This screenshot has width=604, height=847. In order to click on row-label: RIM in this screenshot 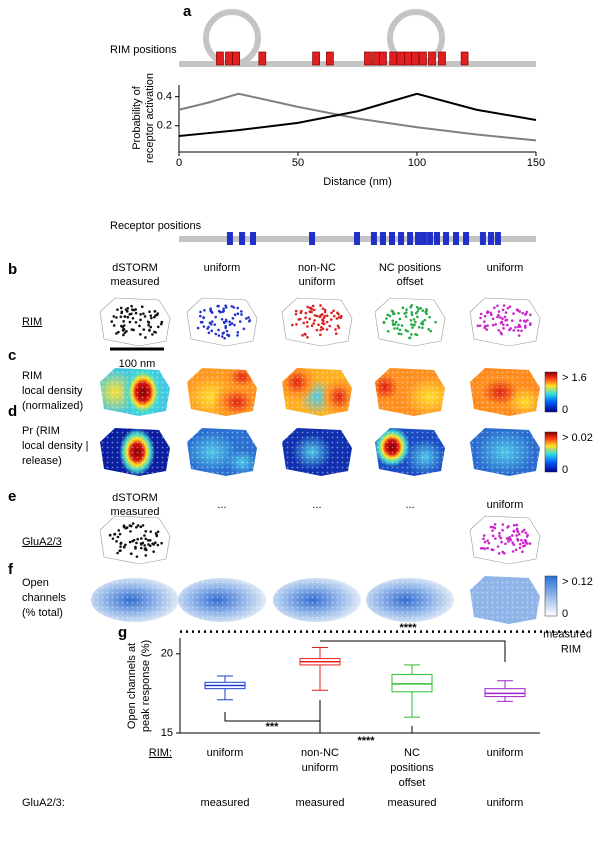, I will do `click(32, 376)`.